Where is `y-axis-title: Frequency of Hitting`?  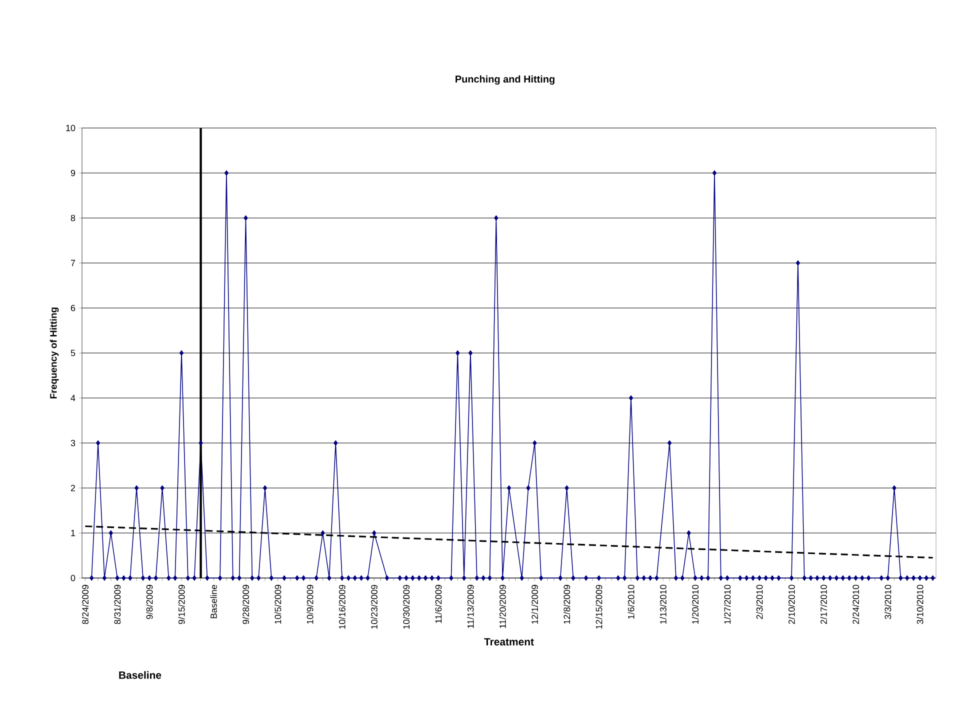
y-axis-title: Frequency of Hitting is located at coordinates (54, 353).